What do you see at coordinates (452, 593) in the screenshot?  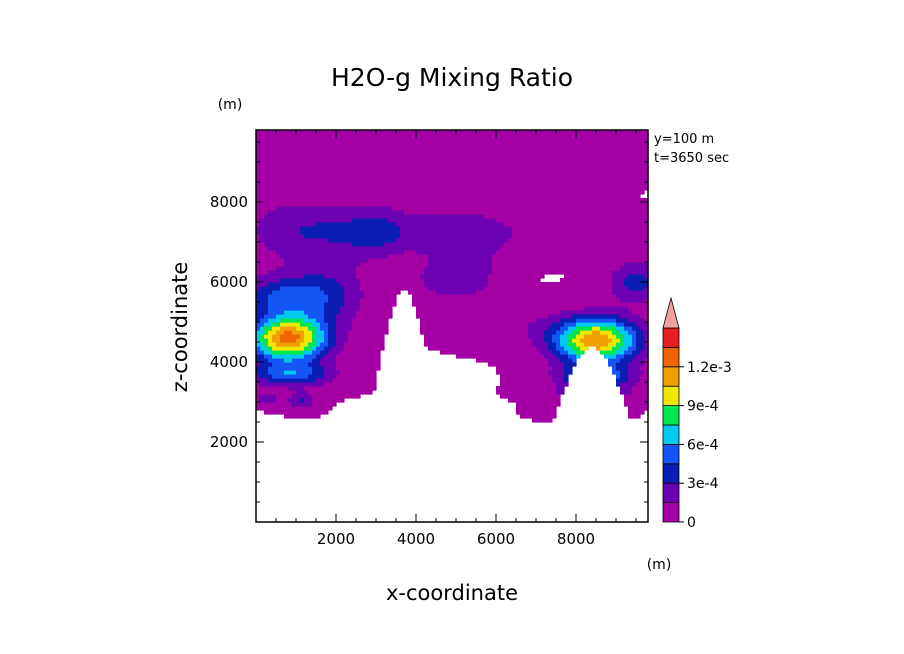 I see `x-axis-label: x-coordinate` at bounding box center [452, 593].